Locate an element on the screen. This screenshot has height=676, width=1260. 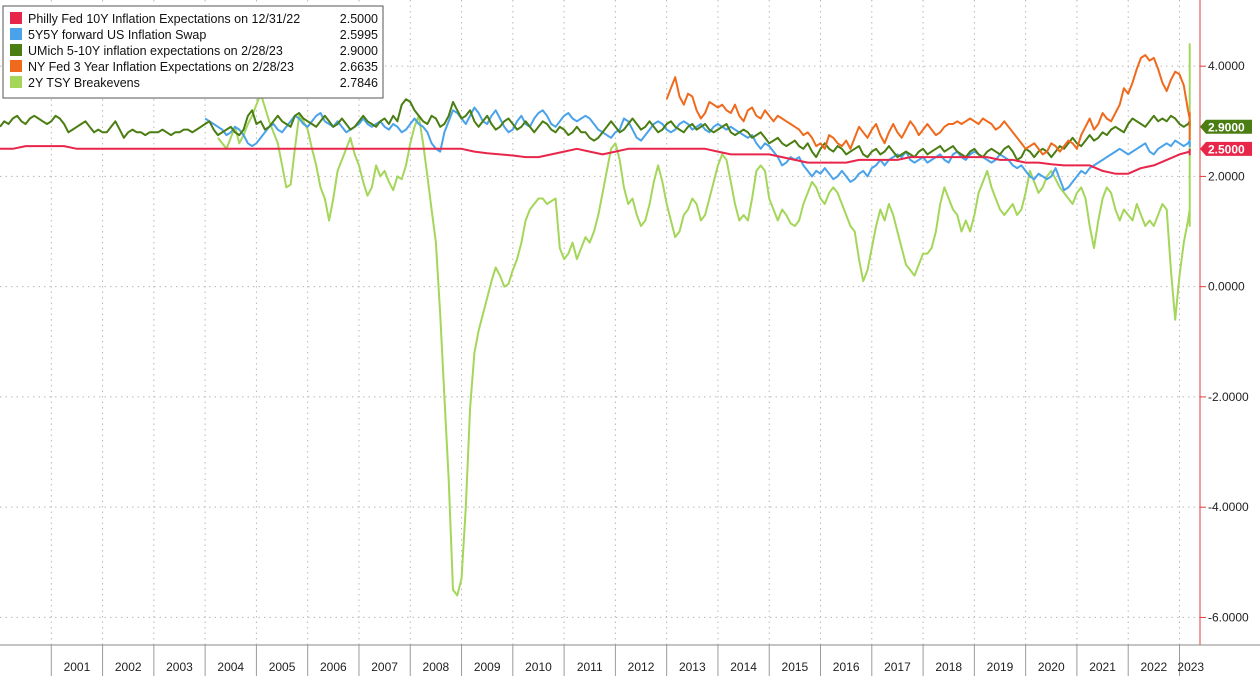
x-tick-label: 2015 is located at coordinates (795, 667).